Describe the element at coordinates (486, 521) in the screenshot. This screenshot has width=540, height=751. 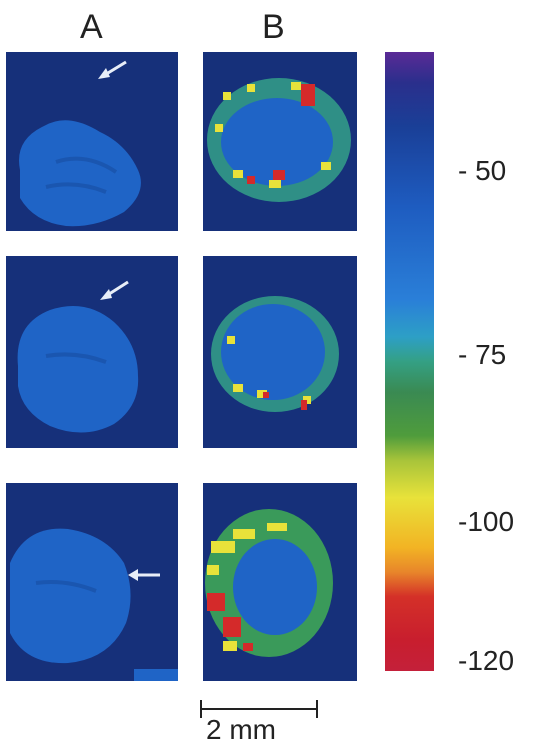
I see `colorbar-tick-100: -100` at that location.